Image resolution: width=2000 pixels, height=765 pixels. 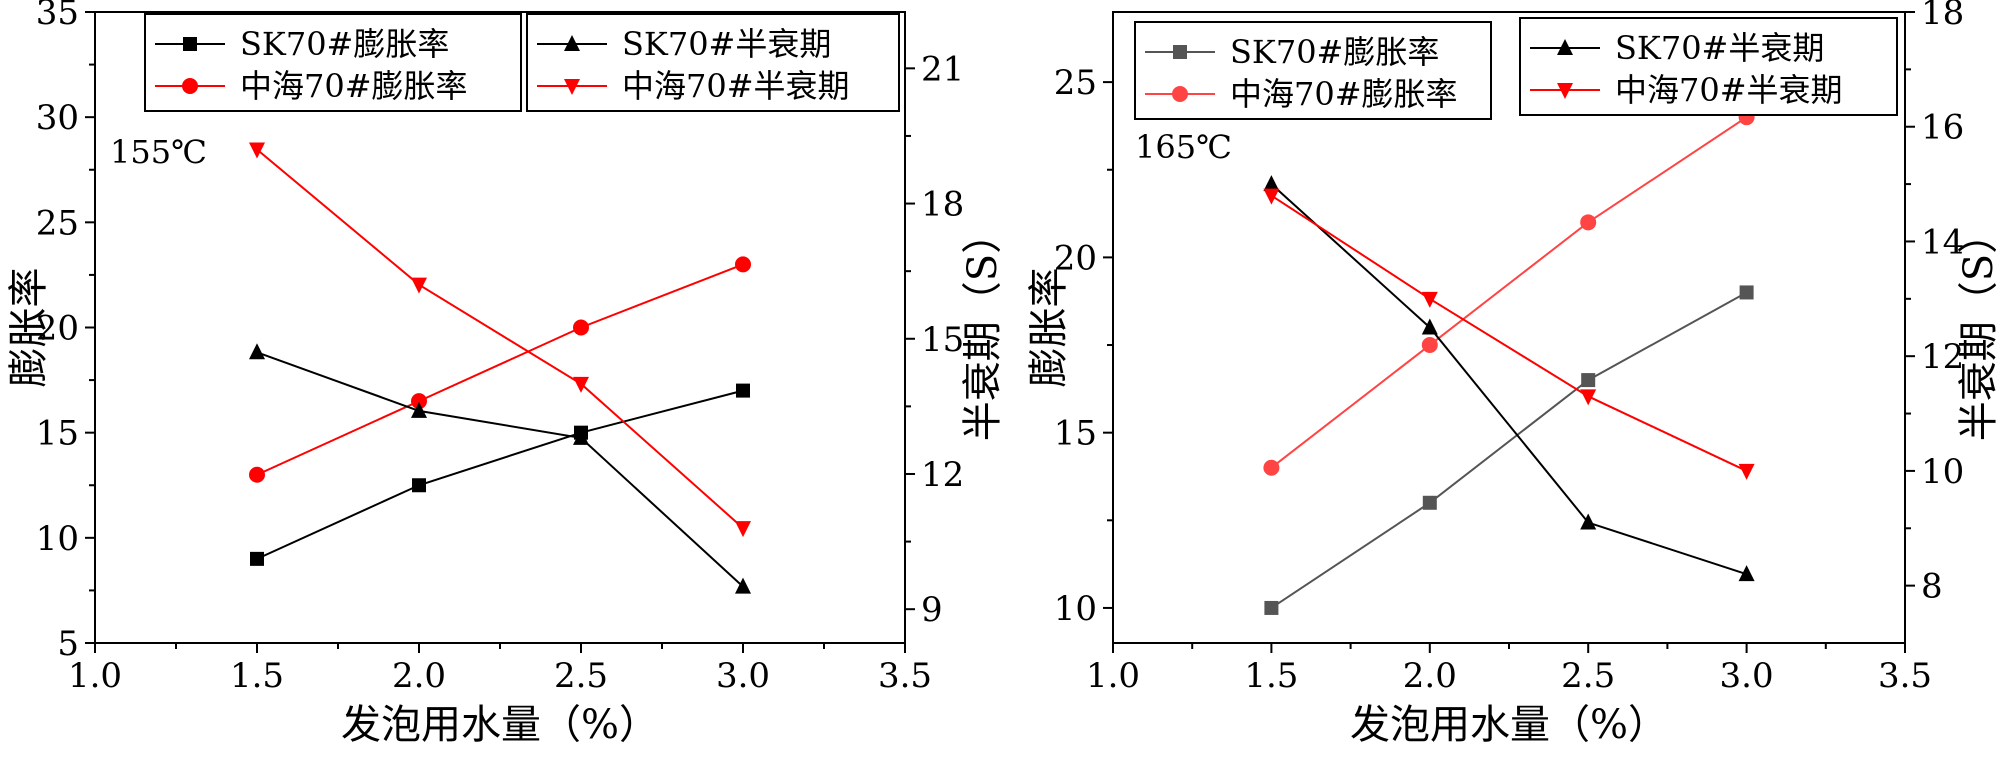 I want to click on y-right-tick-label: 21, so click(x=942, y=69).